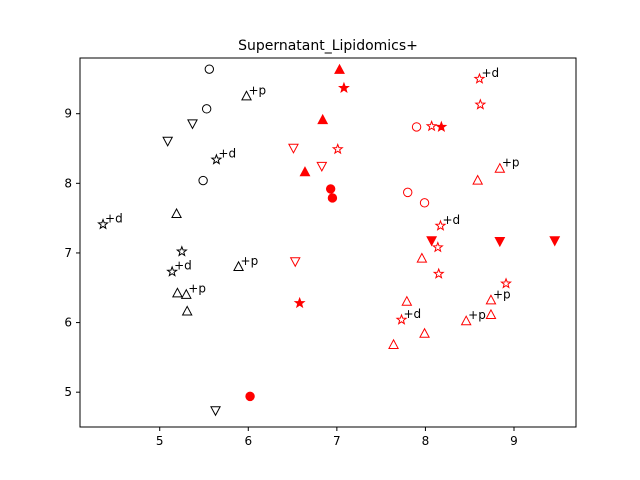 This screenshot has width=640, height=480. I want to click on x-tick-label: 5, so click(160, 441).